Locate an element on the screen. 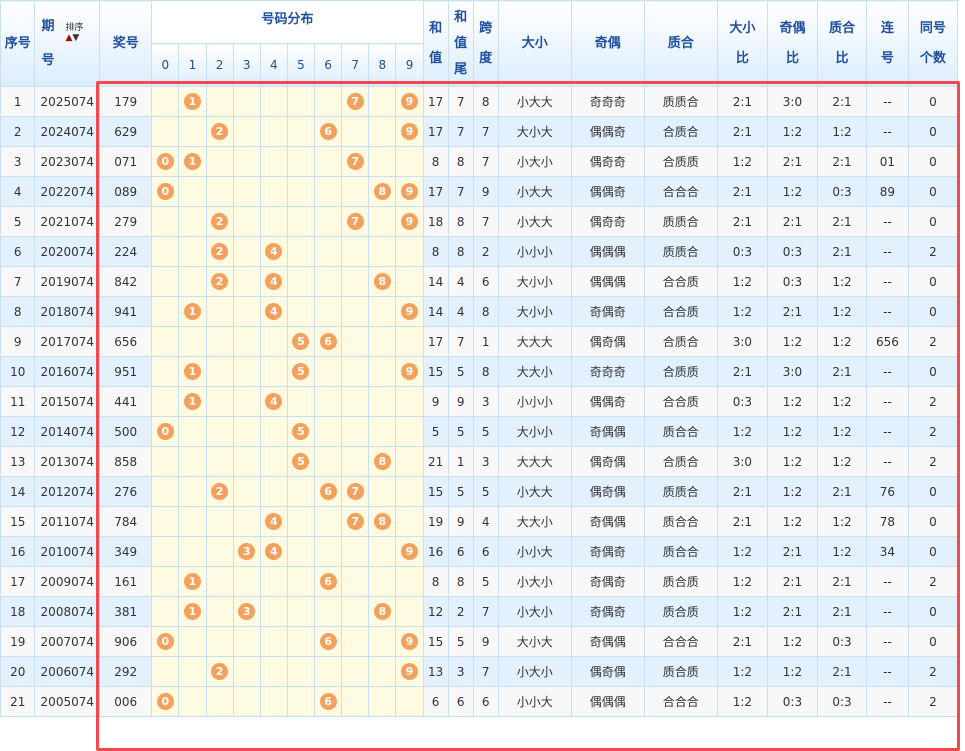  cell-oddeven: 奇奇奇 is located at coordinates (607, 371).